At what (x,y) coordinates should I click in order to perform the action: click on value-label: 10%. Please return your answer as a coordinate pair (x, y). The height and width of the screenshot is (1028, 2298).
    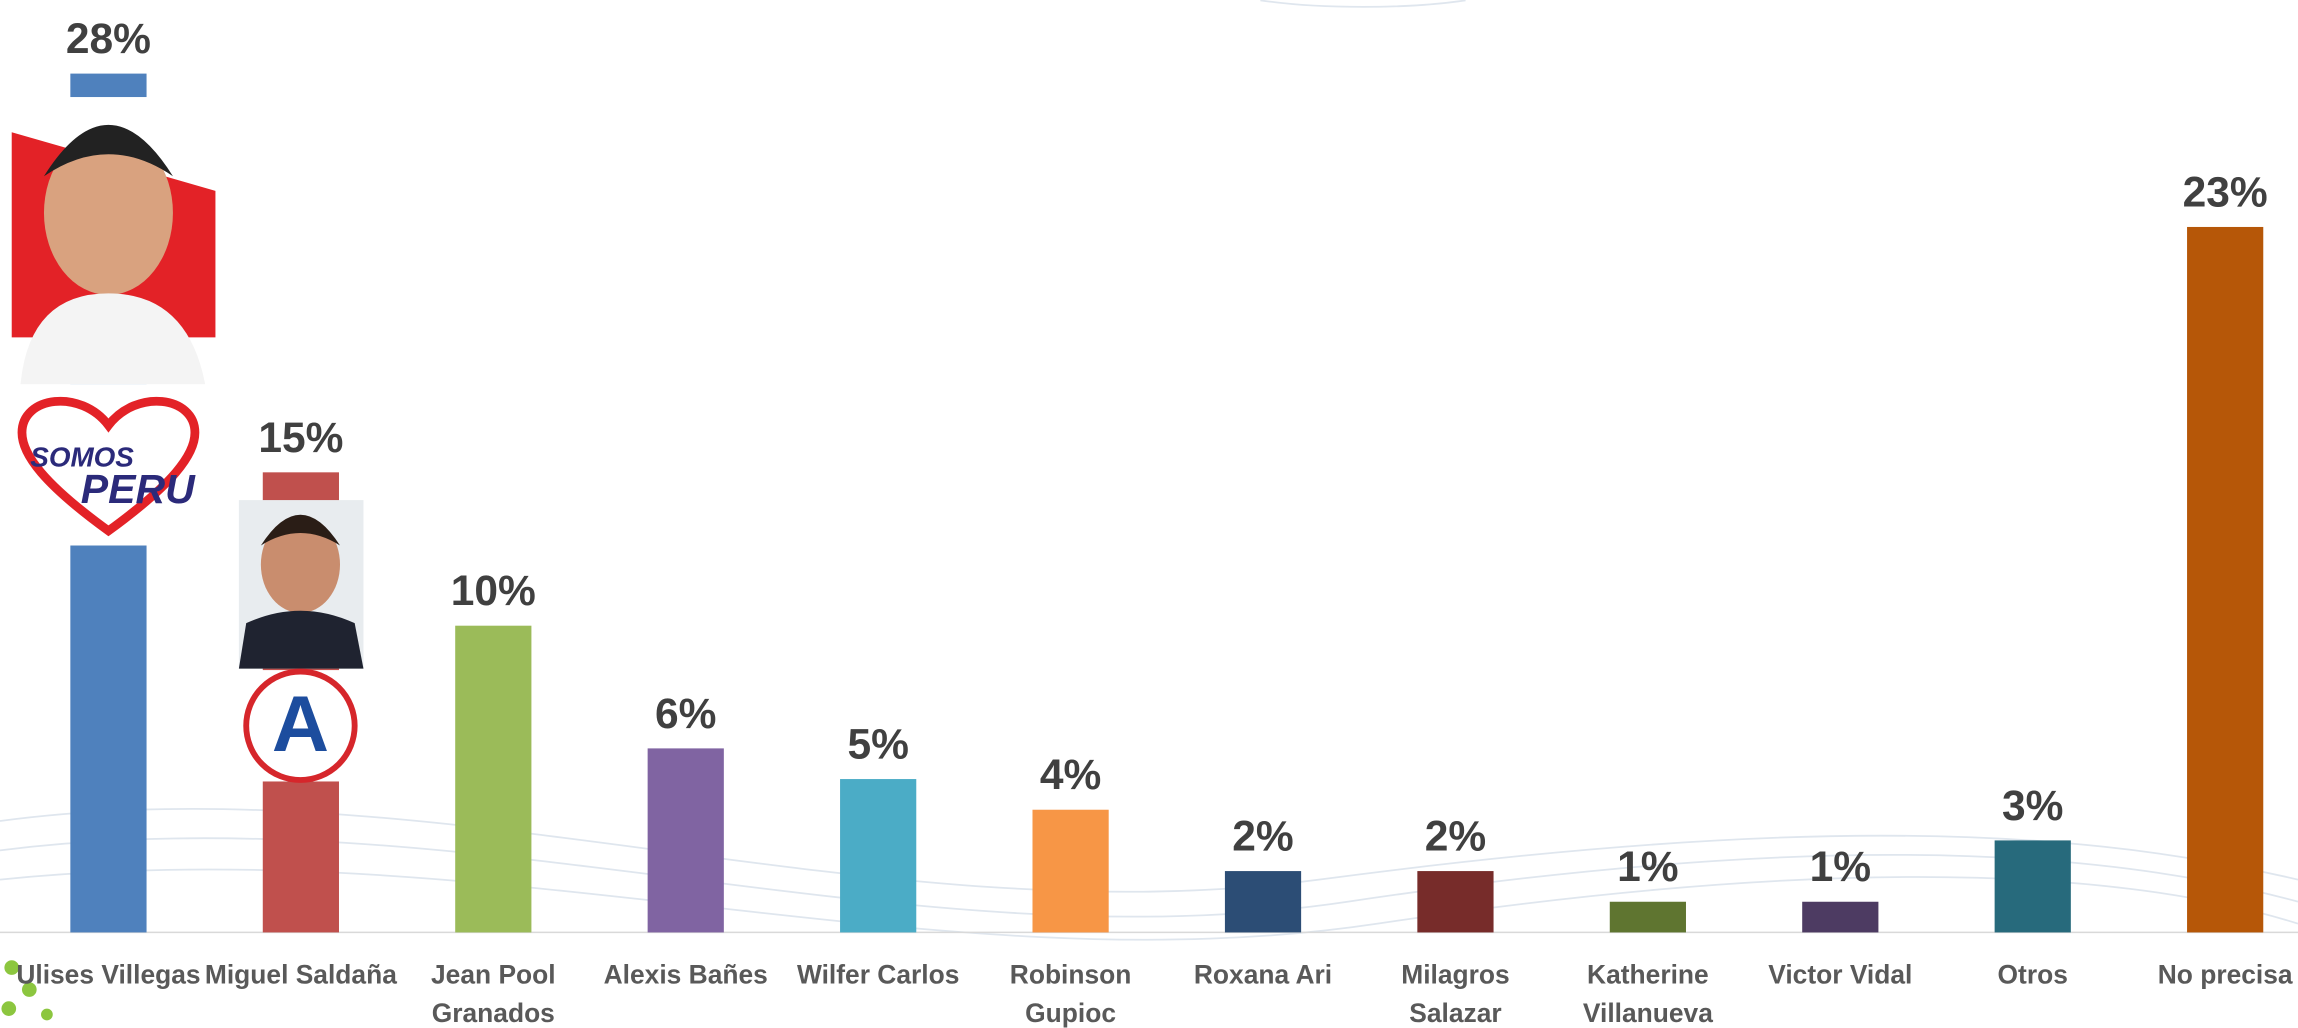
    Looking at the image, I should click on (493, 591).